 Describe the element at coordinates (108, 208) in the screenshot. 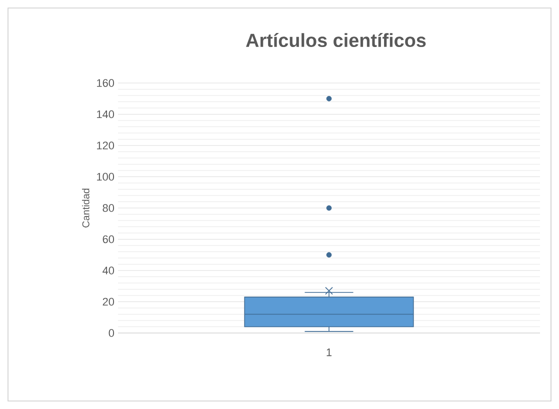

I see `y-tick-label: 80` at that location.